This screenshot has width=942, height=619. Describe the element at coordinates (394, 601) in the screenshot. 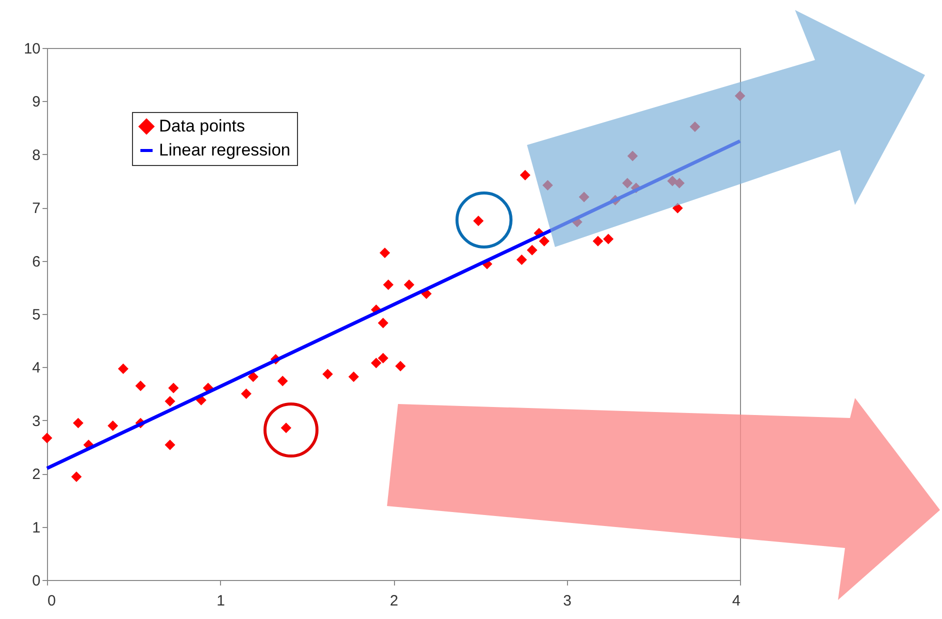

I see `x-tick-label: 2` at that location.